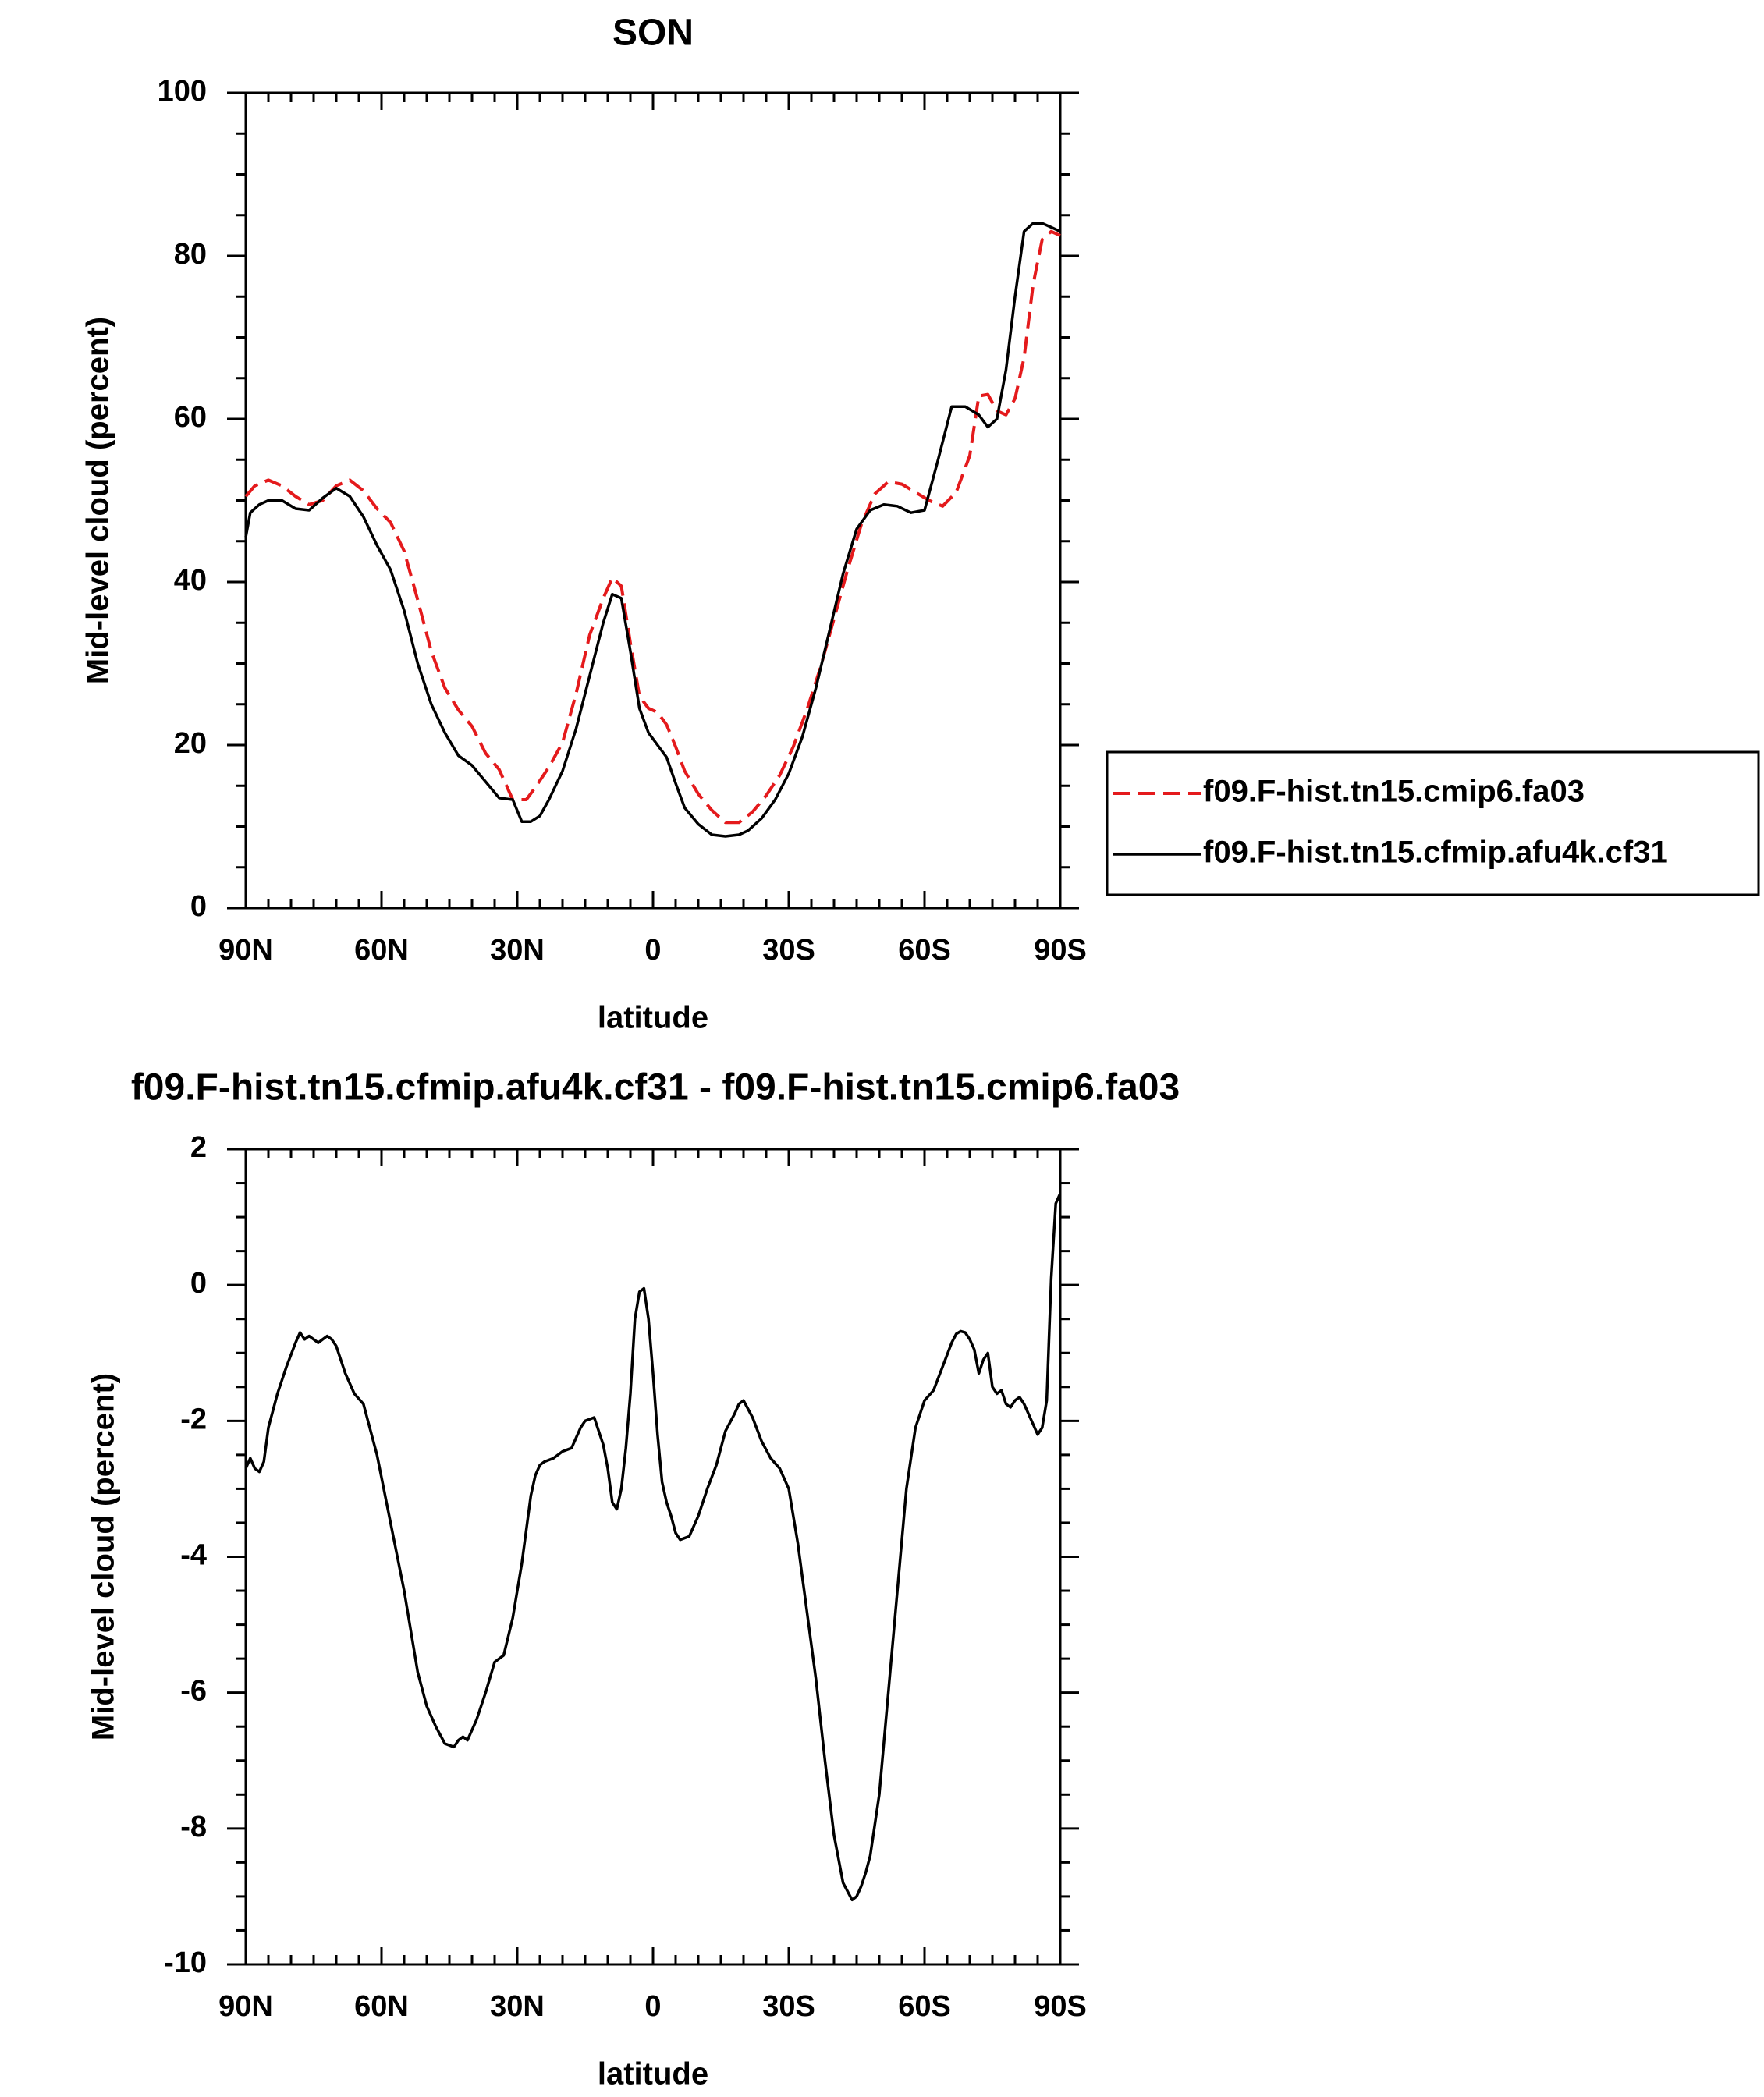 The height and width of the screenshot is (2097, 1764). I want to click on y-tick-label: -8, so click(194, 1827).